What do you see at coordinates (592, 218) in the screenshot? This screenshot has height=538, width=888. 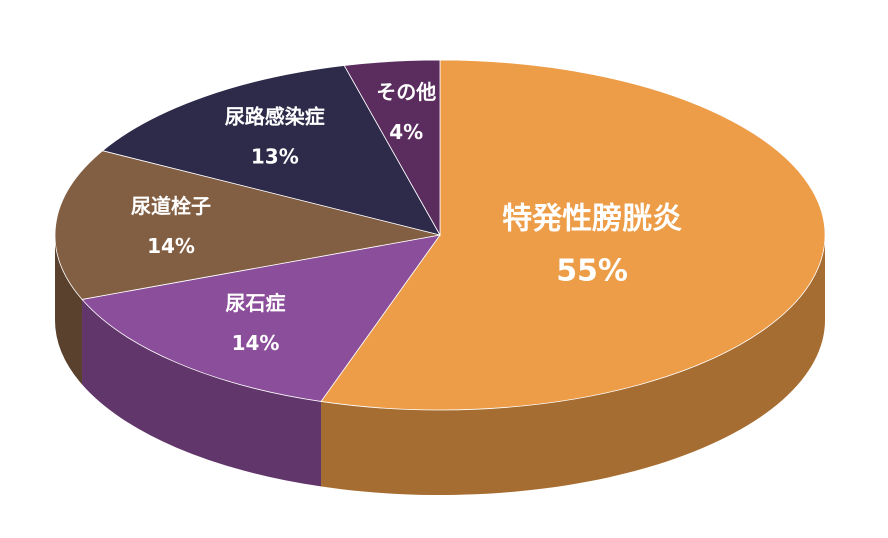 I see `slice-label: 特発性膀胱炎` at bounding box center [592, 218].